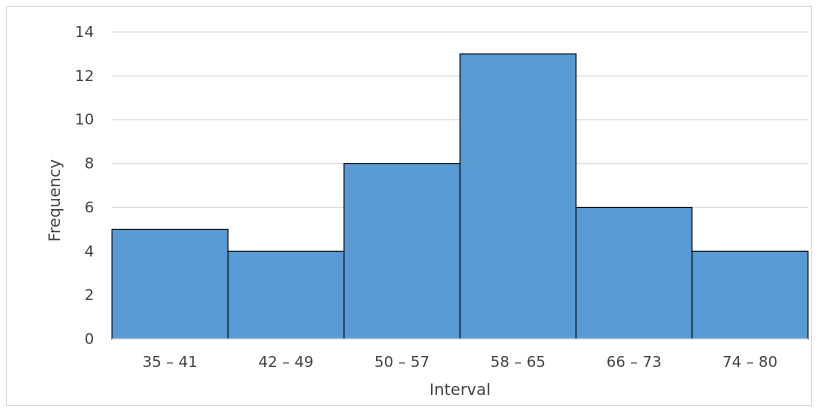  What do you see at coordinates (89, 164) in the screenshot?
I see `y-tick-label: 8` at bounding box center [89, 164].